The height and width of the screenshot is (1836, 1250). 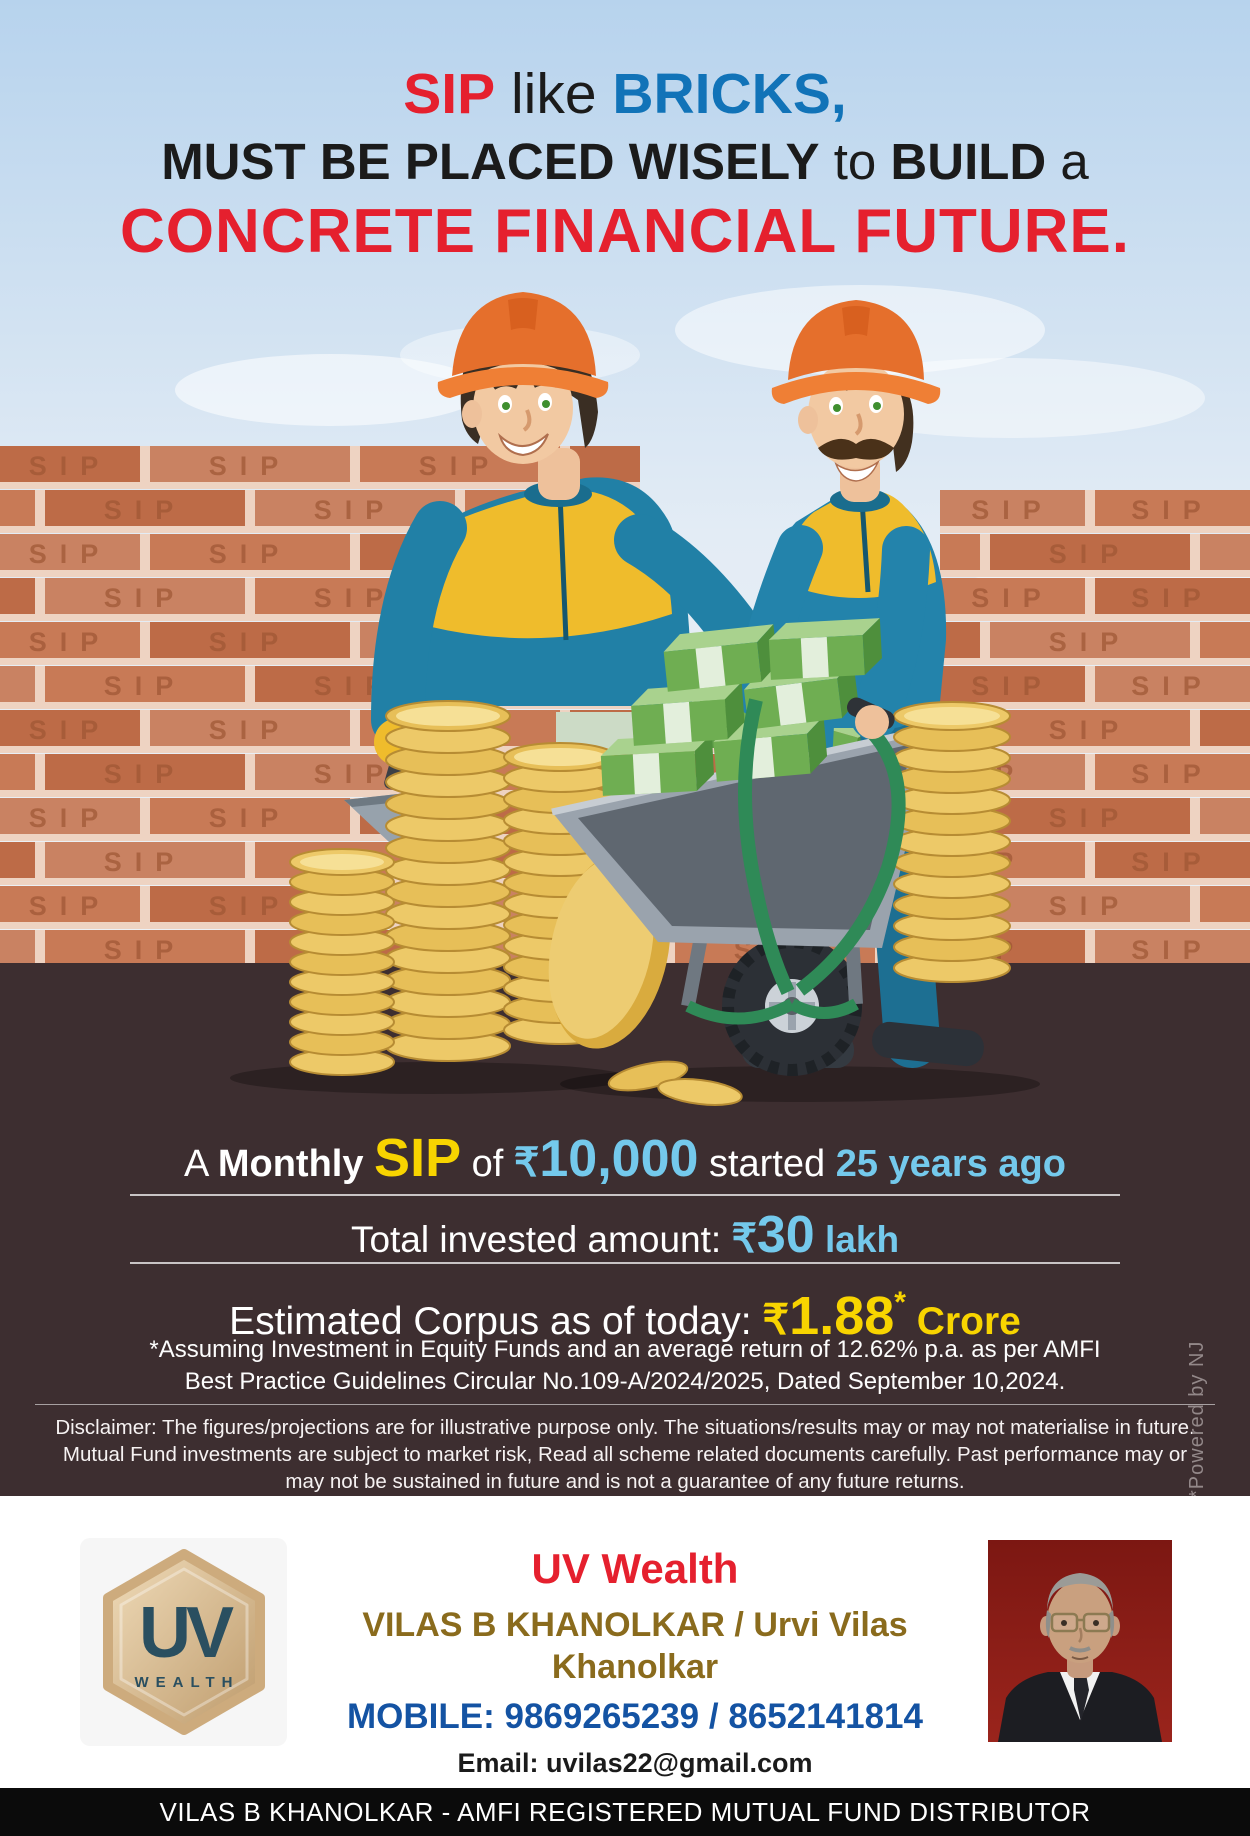 What do you see at coordinates (781, 847) in the screenshot?
I see `wheelbarrow` at bounding box center [781, 847].